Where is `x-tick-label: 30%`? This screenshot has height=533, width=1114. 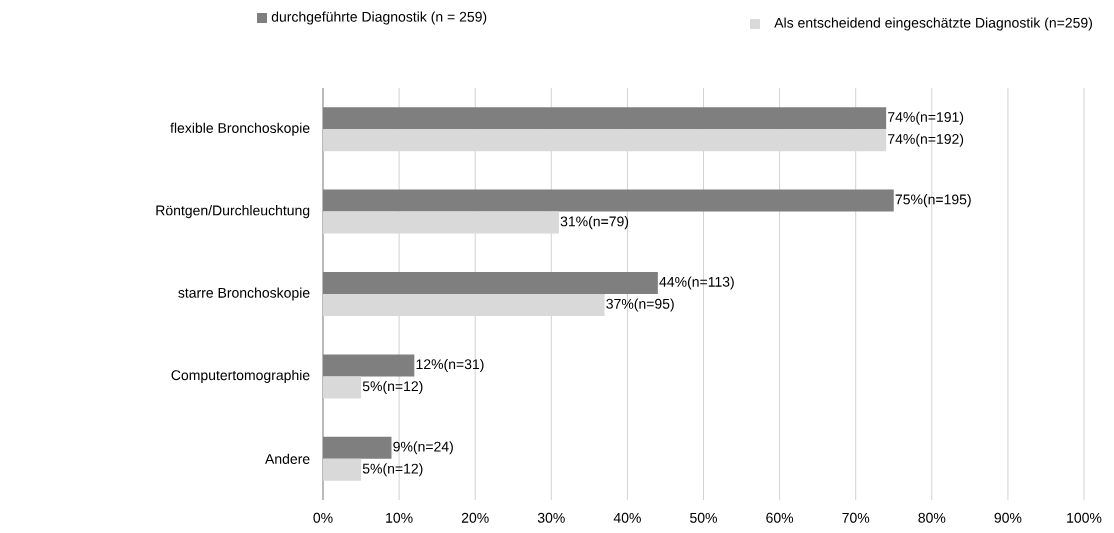 x-tick-label: 30% is located at coordinates (551, 517).